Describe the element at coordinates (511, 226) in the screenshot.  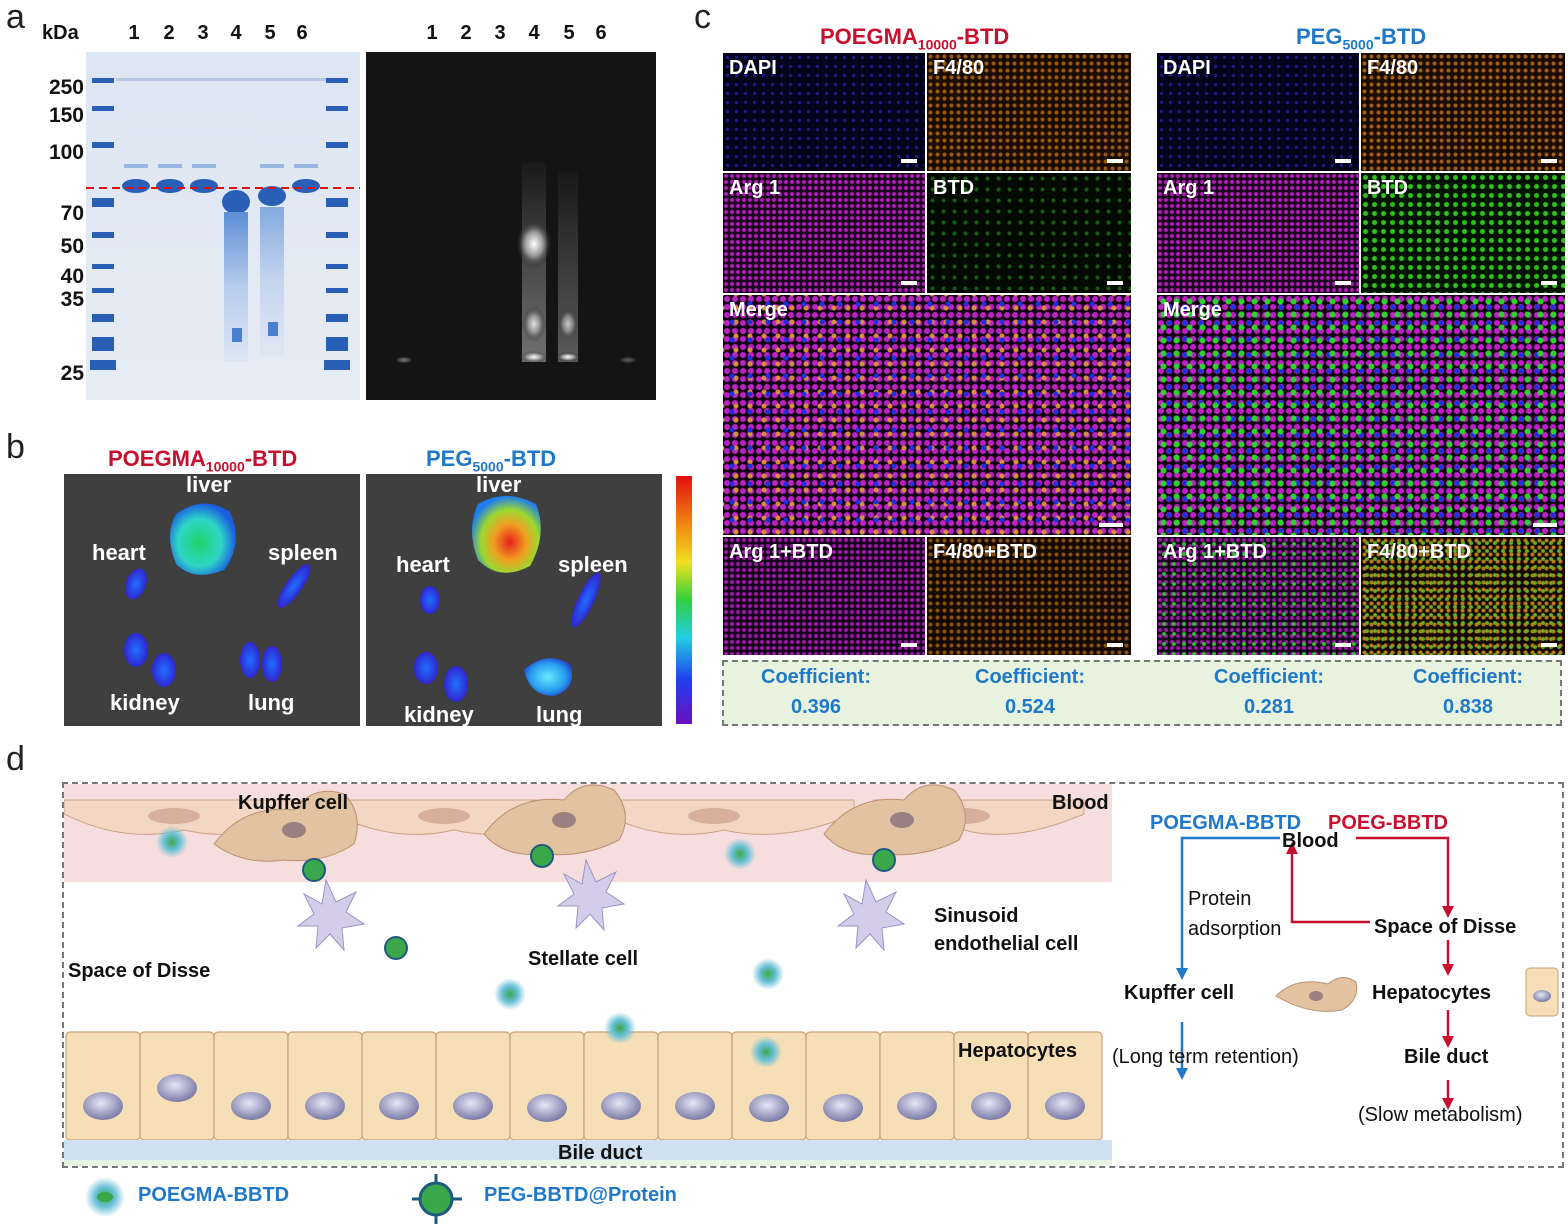
I see `fluorescence-gel-image` at that location.